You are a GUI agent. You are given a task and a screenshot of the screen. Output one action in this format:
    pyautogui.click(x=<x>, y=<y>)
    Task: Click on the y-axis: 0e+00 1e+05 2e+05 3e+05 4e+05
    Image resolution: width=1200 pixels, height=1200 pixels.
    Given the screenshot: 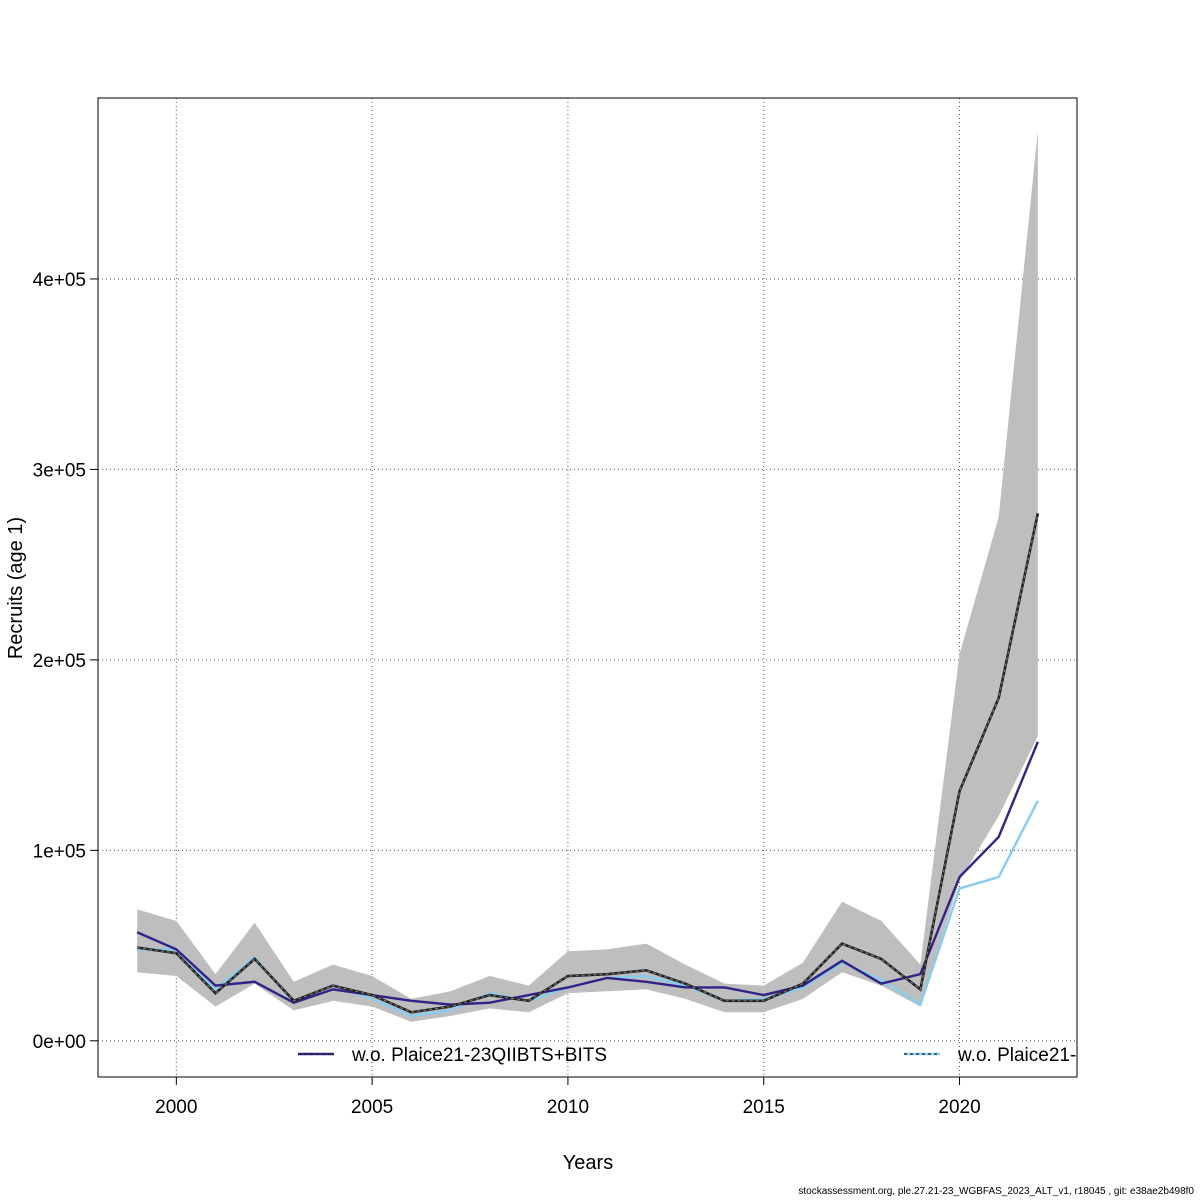 What is the action you would take?
    pyautogui.click(x=66, y=661)
    